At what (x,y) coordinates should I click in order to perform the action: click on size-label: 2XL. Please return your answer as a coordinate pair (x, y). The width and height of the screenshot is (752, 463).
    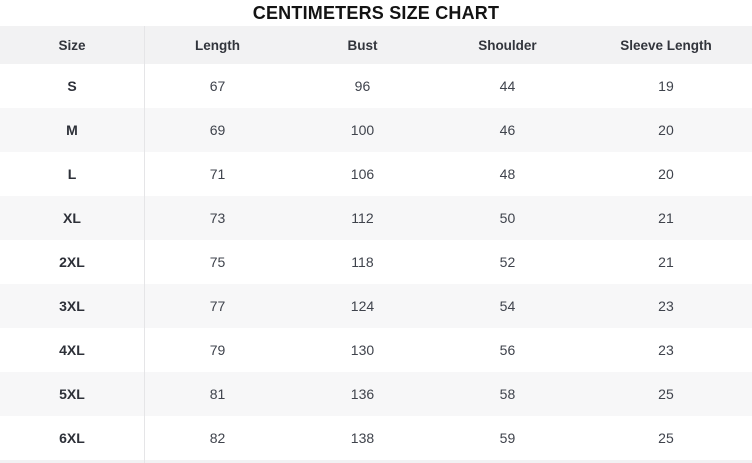
    Looking at the image, I should click on (72, 262).